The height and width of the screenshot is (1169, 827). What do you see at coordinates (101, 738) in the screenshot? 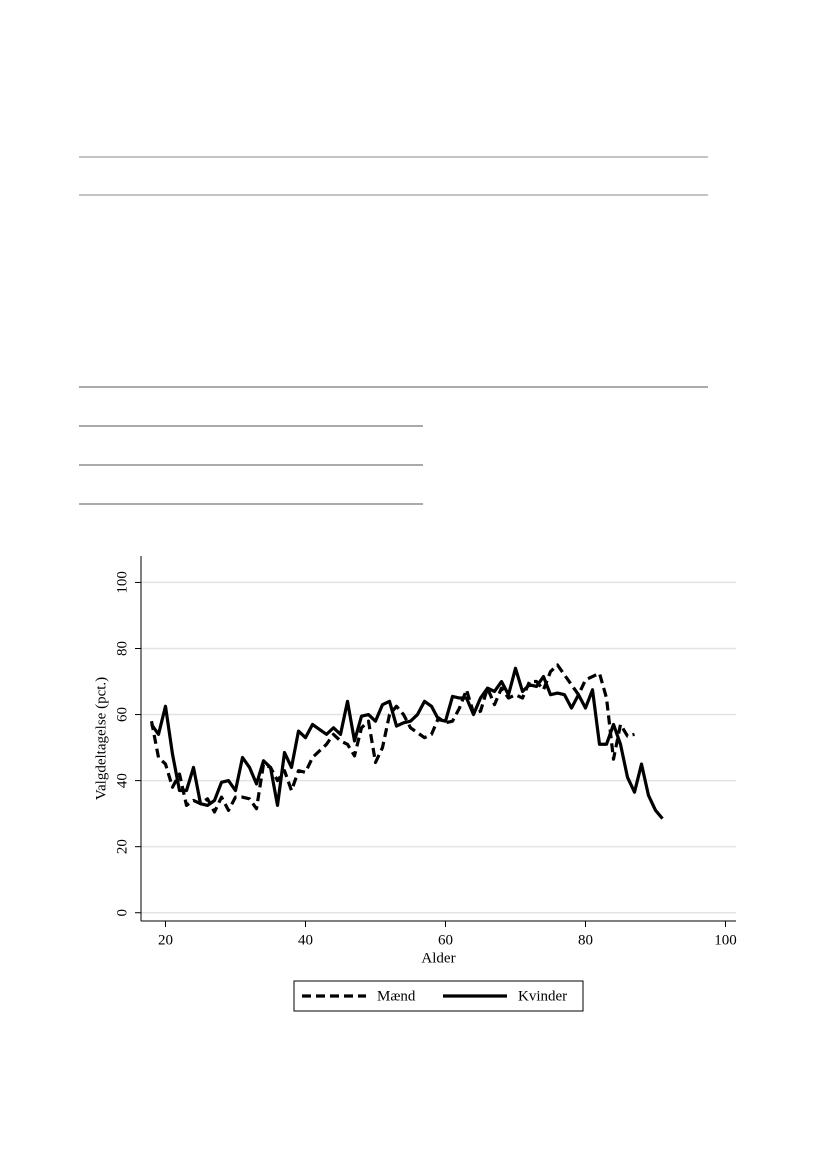
I see `y-axis-title: Valgdeltagelse (pct.)` at bounding box center [101, 738].